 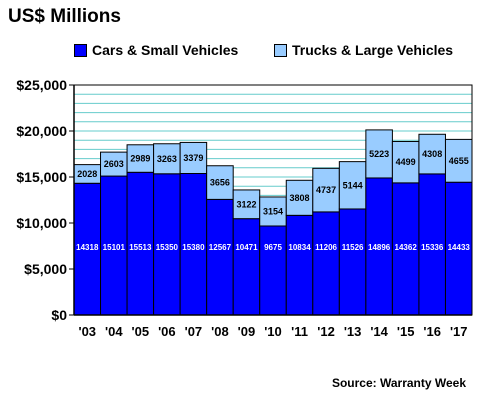 I want to click on data-label-trucks: 3379, so click(x=193, y=158).